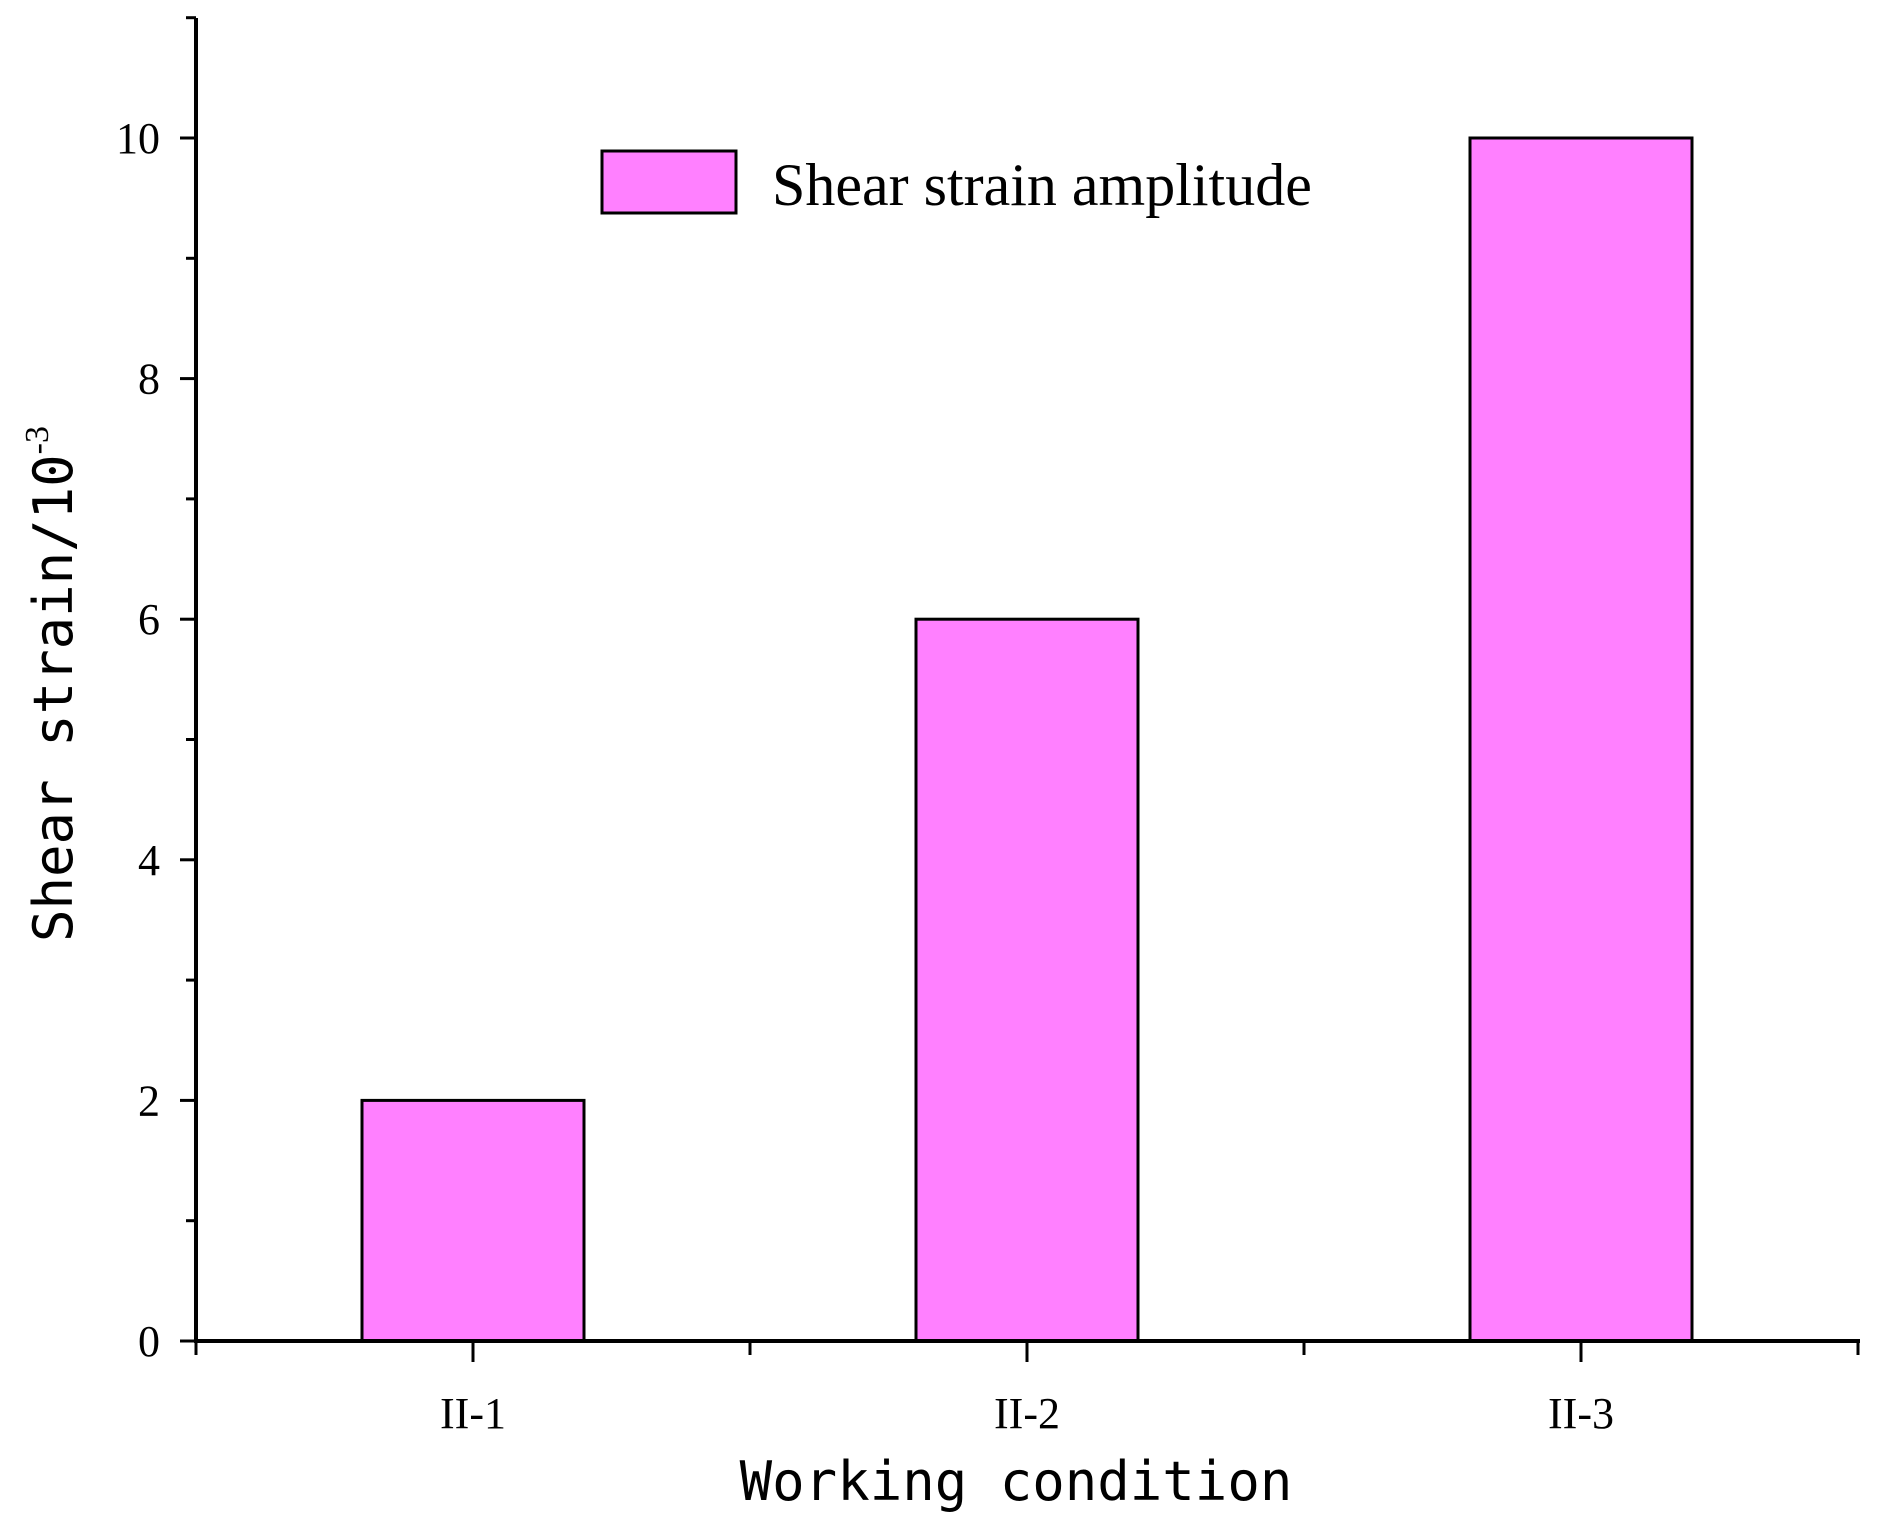  What do you see at coordinates (149, 619) in the screenshot?
I see `y-tick-label: 6` at bounding box center [149, 619].